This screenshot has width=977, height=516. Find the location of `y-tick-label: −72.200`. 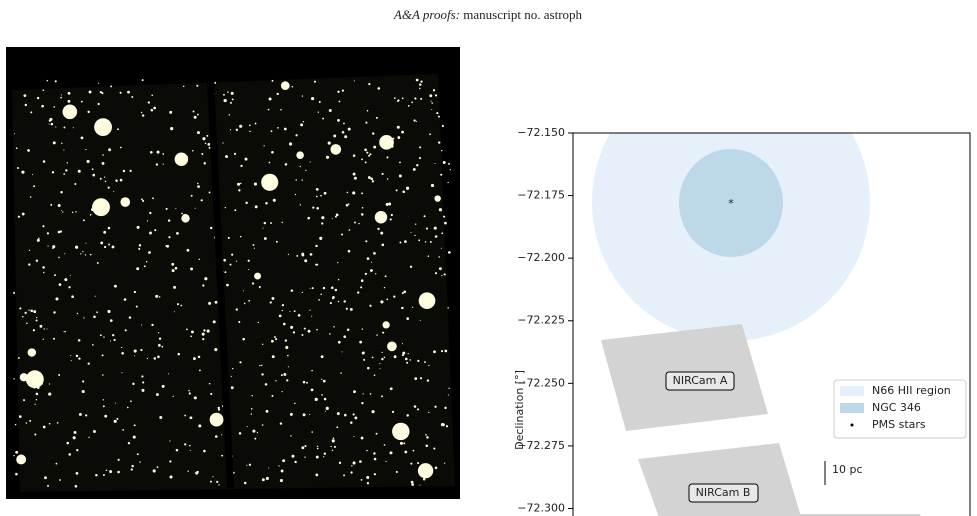

y-tick-label: −72.200 is located at coordinates (541, 257).